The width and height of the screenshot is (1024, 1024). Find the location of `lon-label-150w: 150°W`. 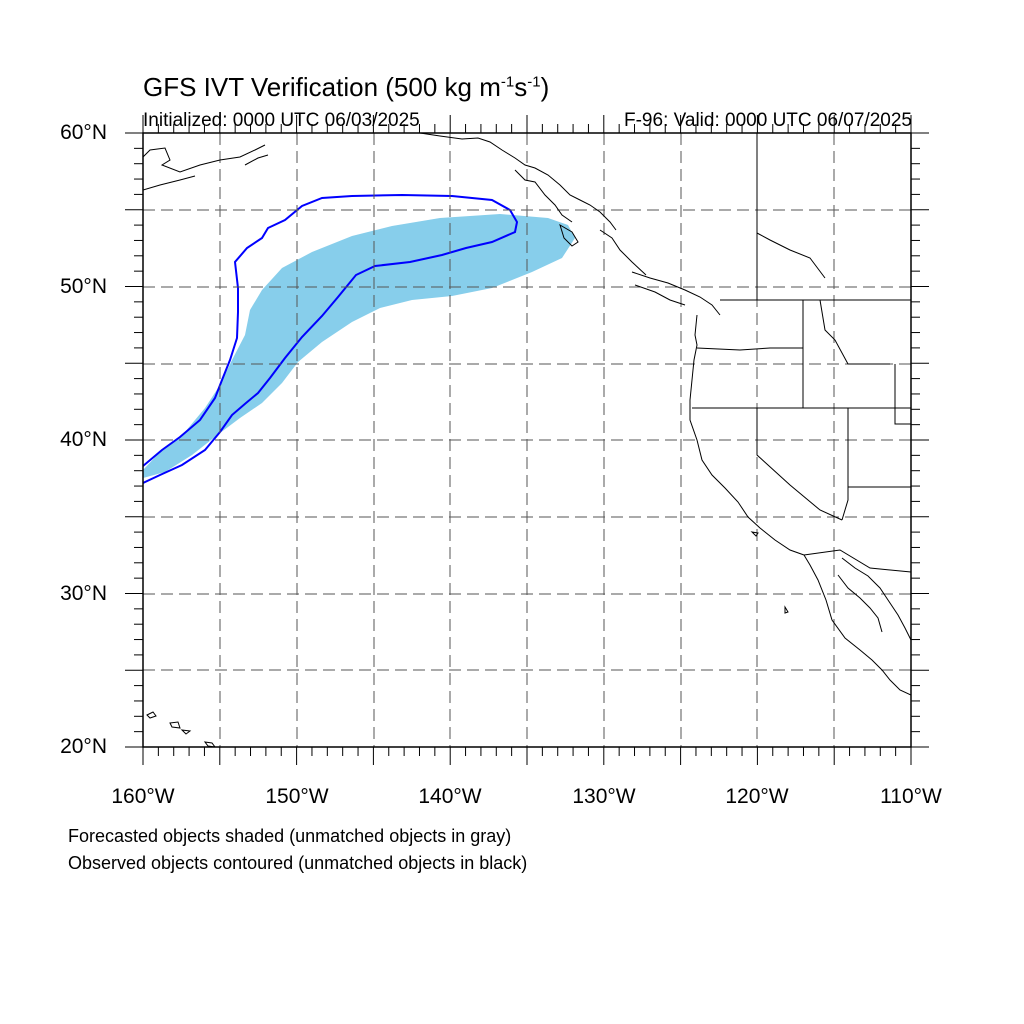

lon-label-150w: 150°W is located at coordinates (297, 796).